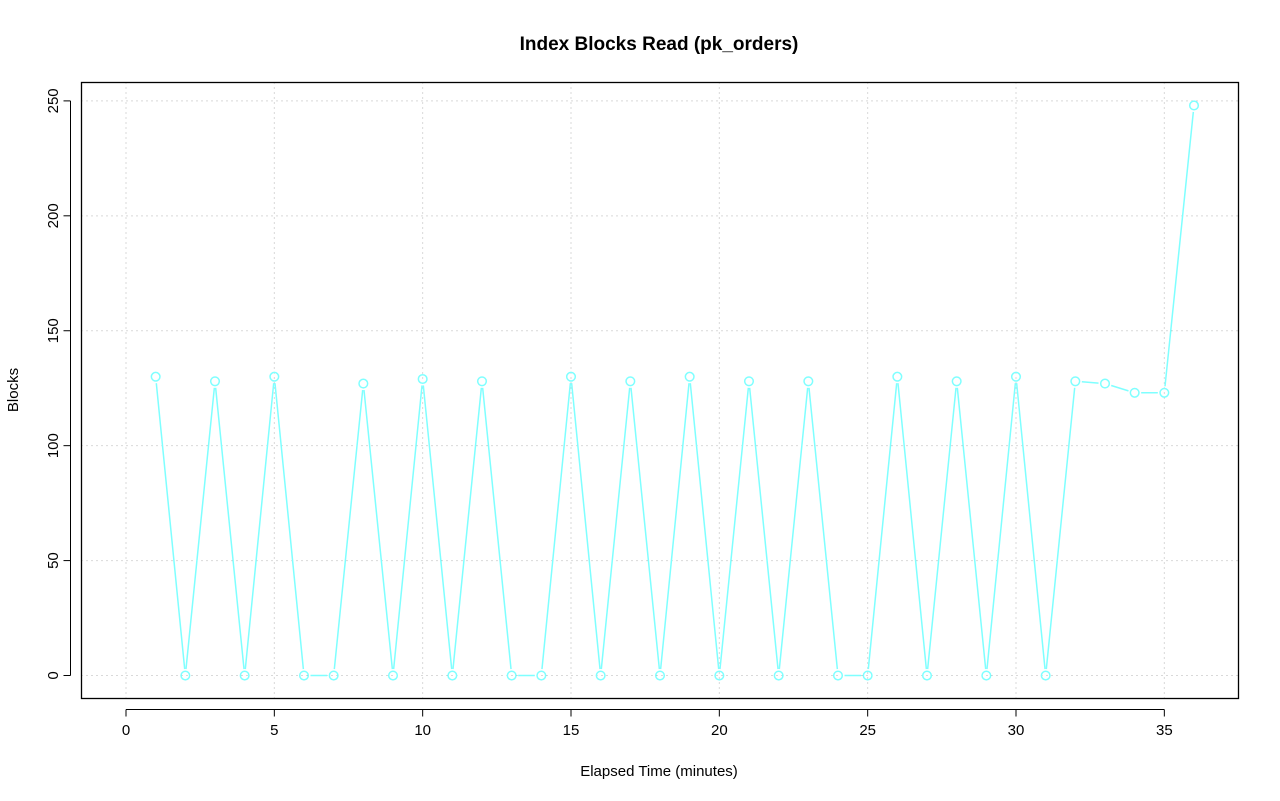 This screenshot has height=801, width=1280. What do you see at coordinates (422, 730) in the screenshot?
I see `x-tick-label: 10` at bounding box center [422, 730].